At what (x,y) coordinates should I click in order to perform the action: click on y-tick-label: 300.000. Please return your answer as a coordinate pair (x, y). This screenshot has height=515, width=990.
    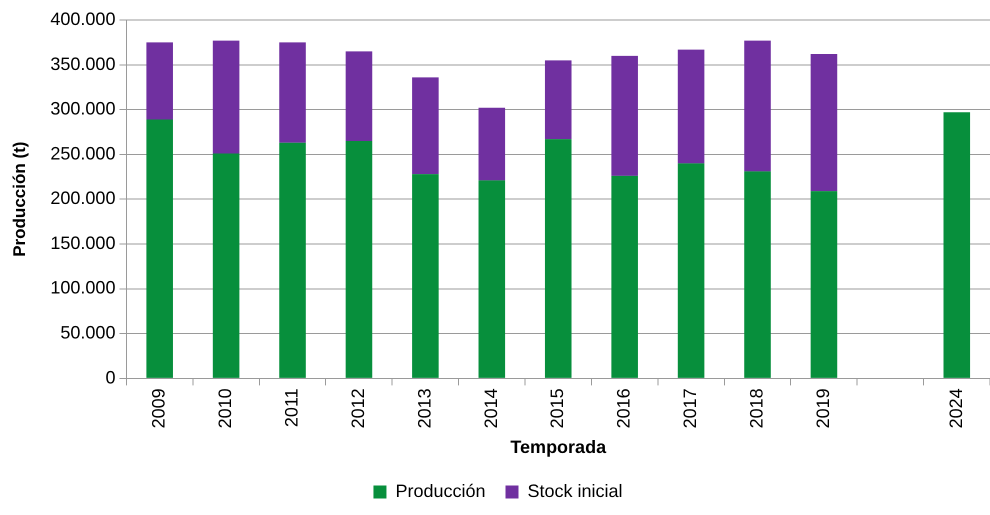
    Looking at the image, I should click on (83, 108).